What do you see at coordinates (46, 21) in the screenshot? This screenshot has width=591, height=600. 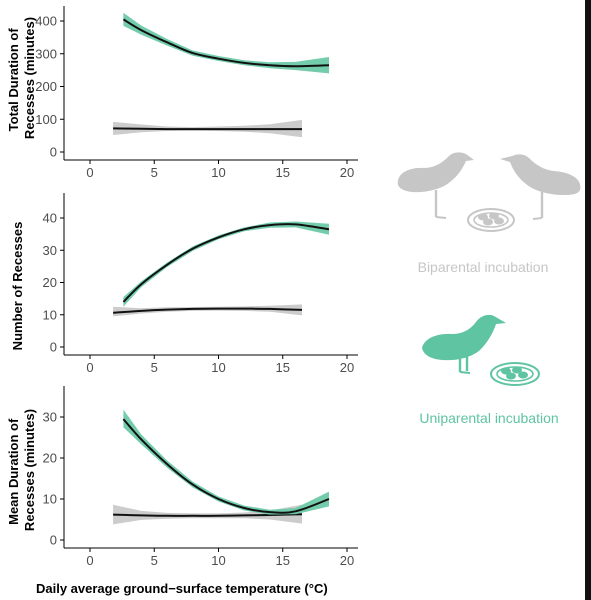 I see `y-tick-label: 400` at bounding box center [46, 21].